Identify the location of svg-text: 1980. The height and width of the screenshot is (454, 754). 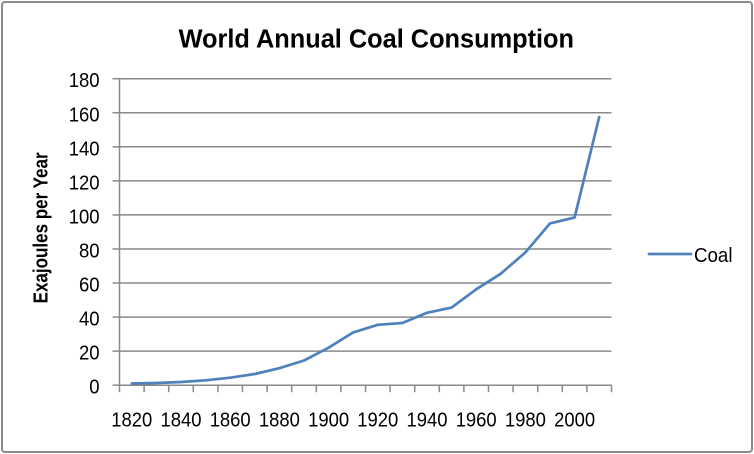
(525, 421).